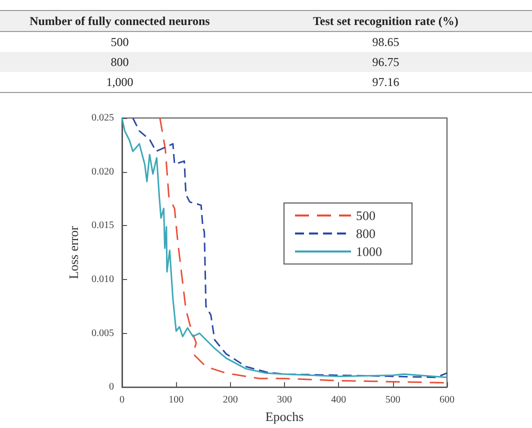  I want to click on y-tick-label: 0.005, so click(103, 333).